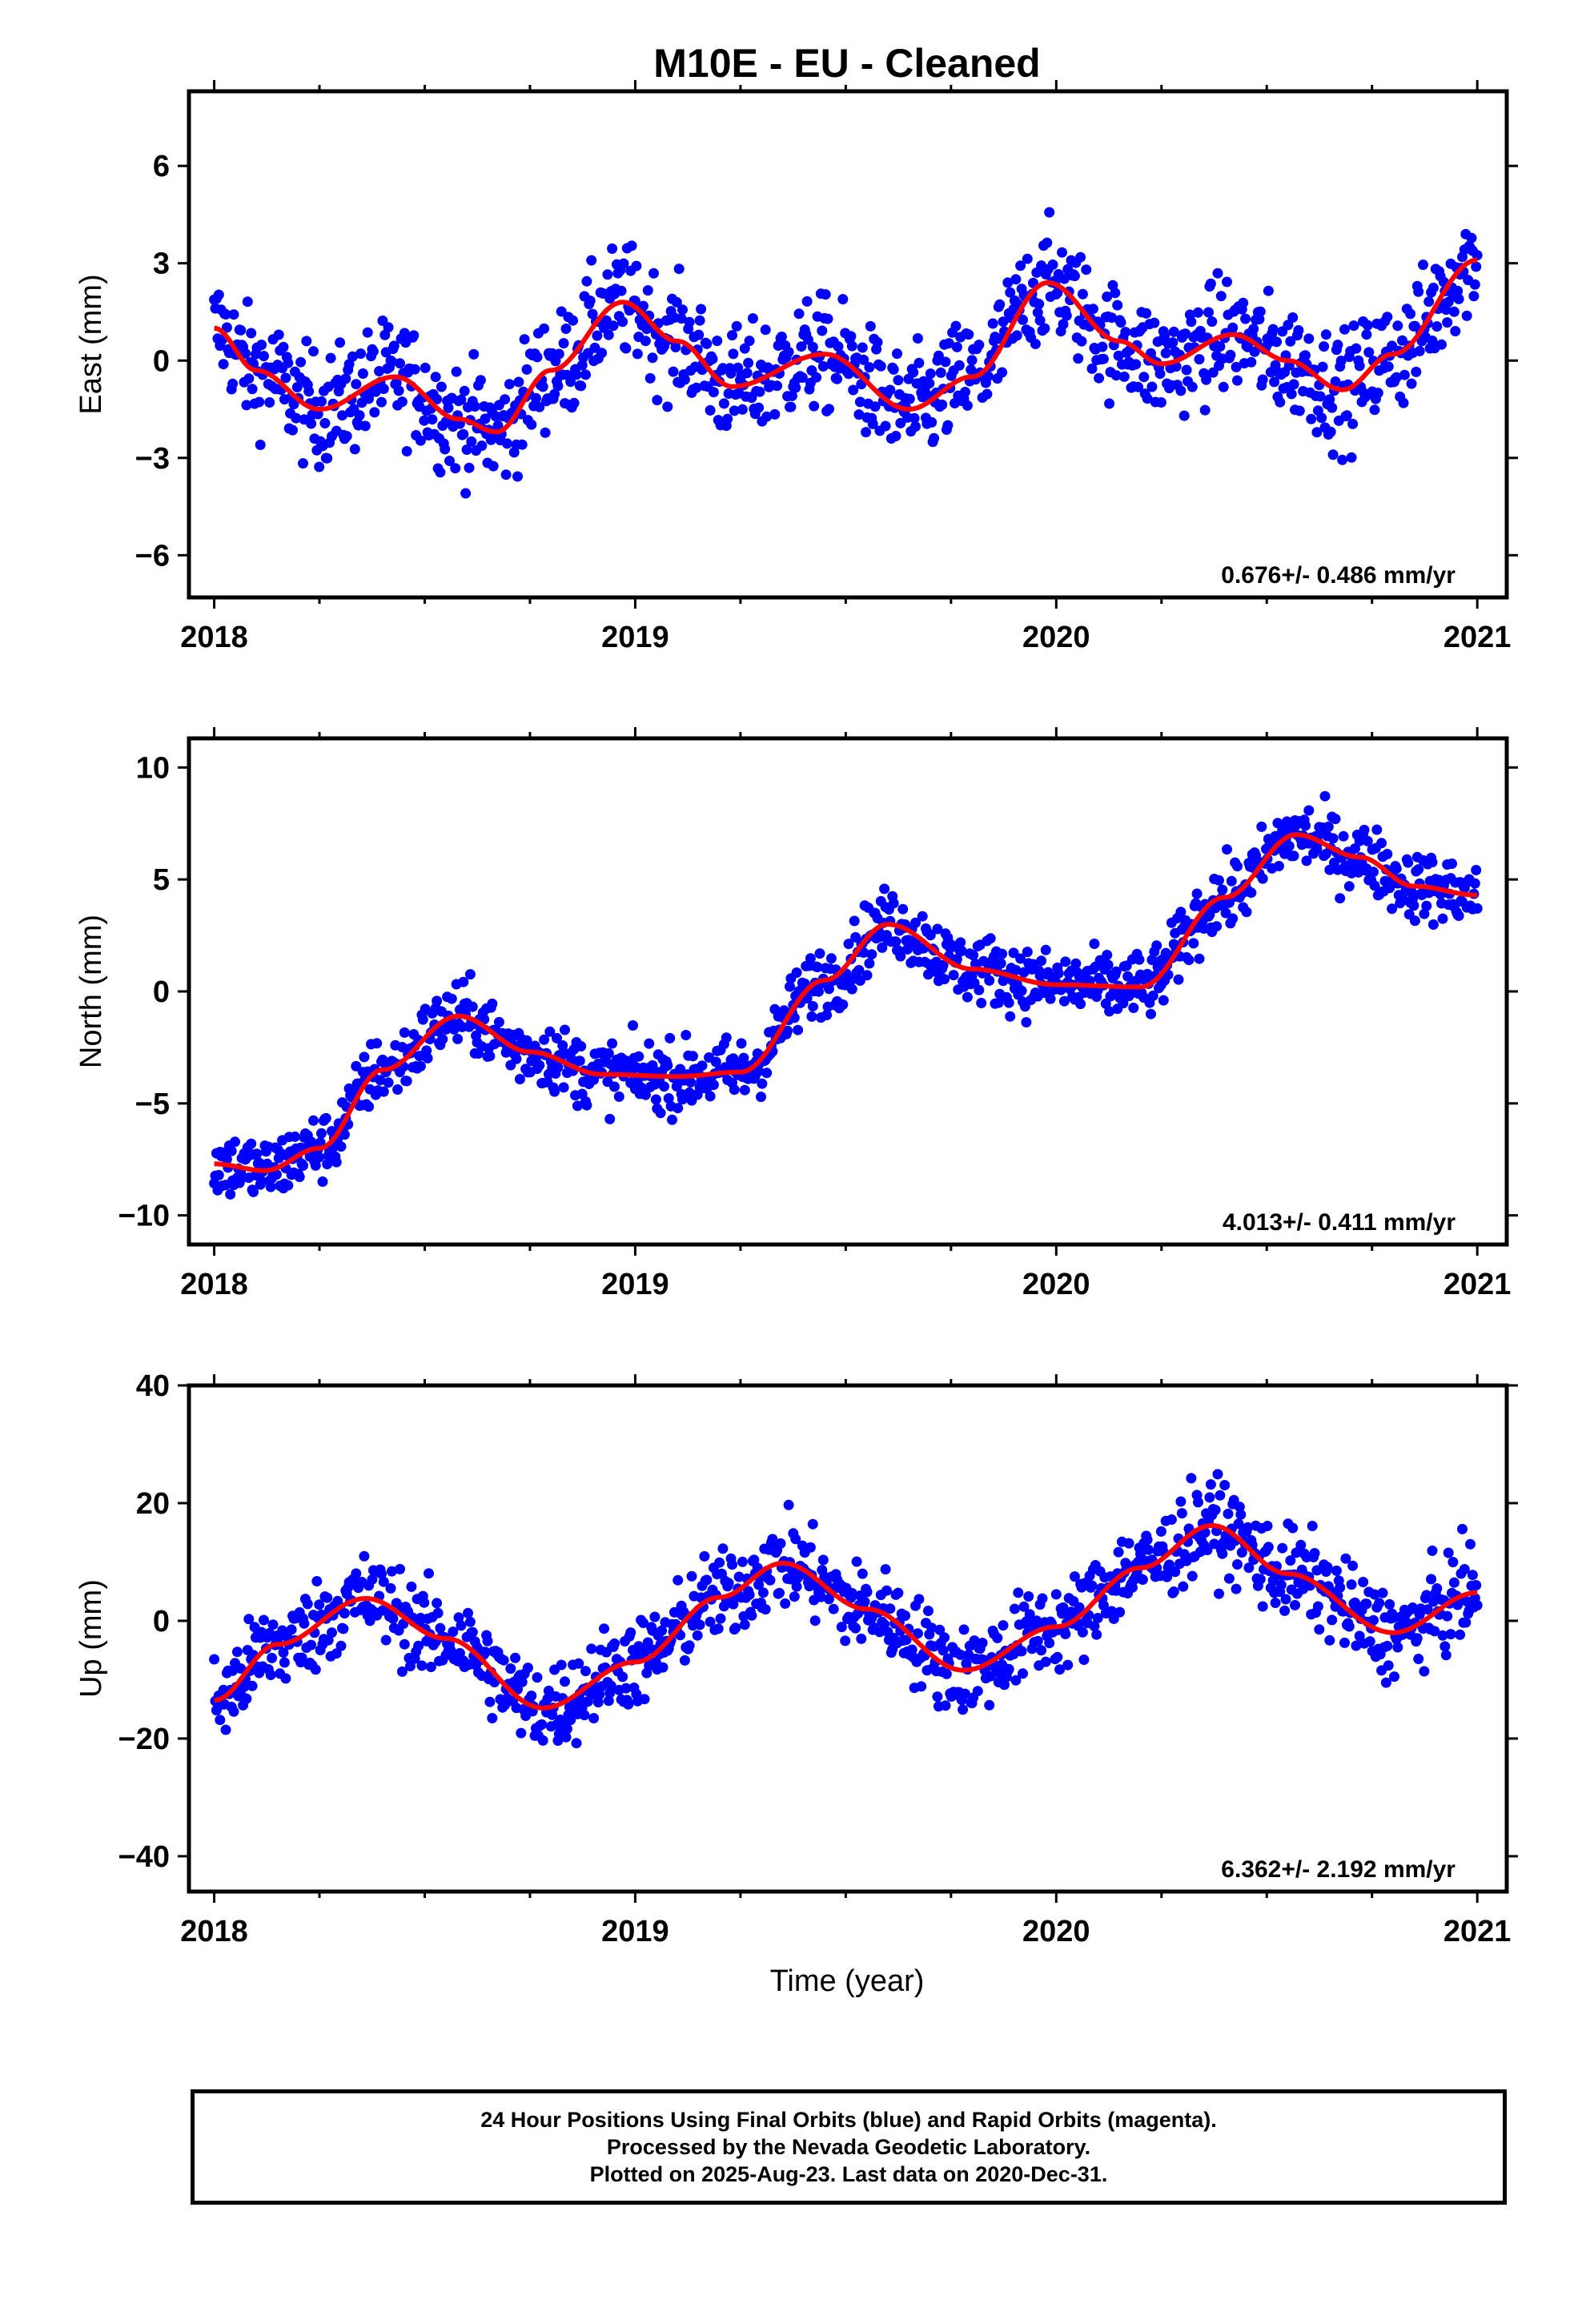 Image resolution: width=1582 pixels, height=2324 pixels. What do you see at coordinates (152, 1104) in the screenshot?
I see `y-tick-label: −5` at bounding box center [152, 1104].